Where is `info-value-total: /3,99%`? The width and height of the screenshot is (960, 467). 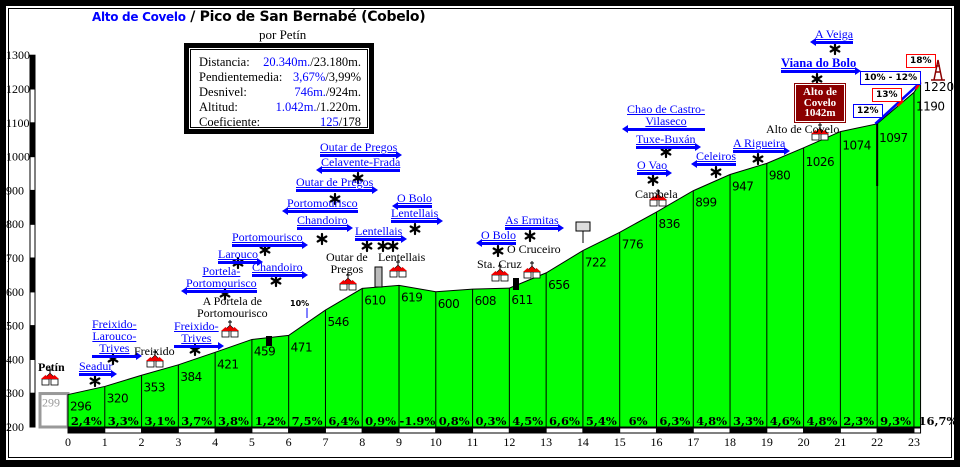
info-value-total: /3,99% is located at coordinates (343, 77).